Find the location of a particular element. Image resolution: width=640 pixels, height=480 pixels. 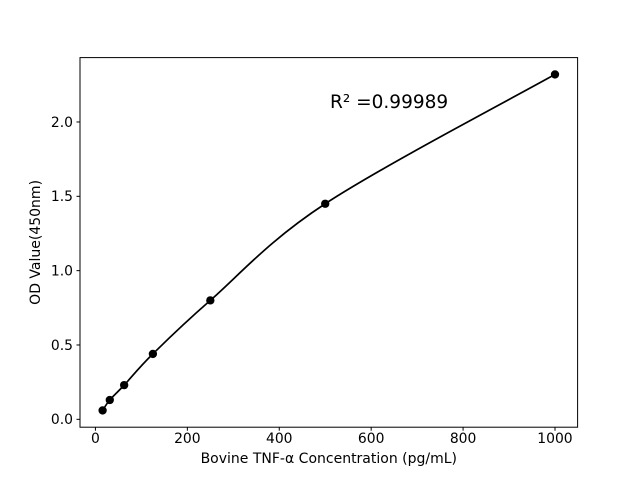

y-tick-label: 0.5 is located at coordinates (62, 346).